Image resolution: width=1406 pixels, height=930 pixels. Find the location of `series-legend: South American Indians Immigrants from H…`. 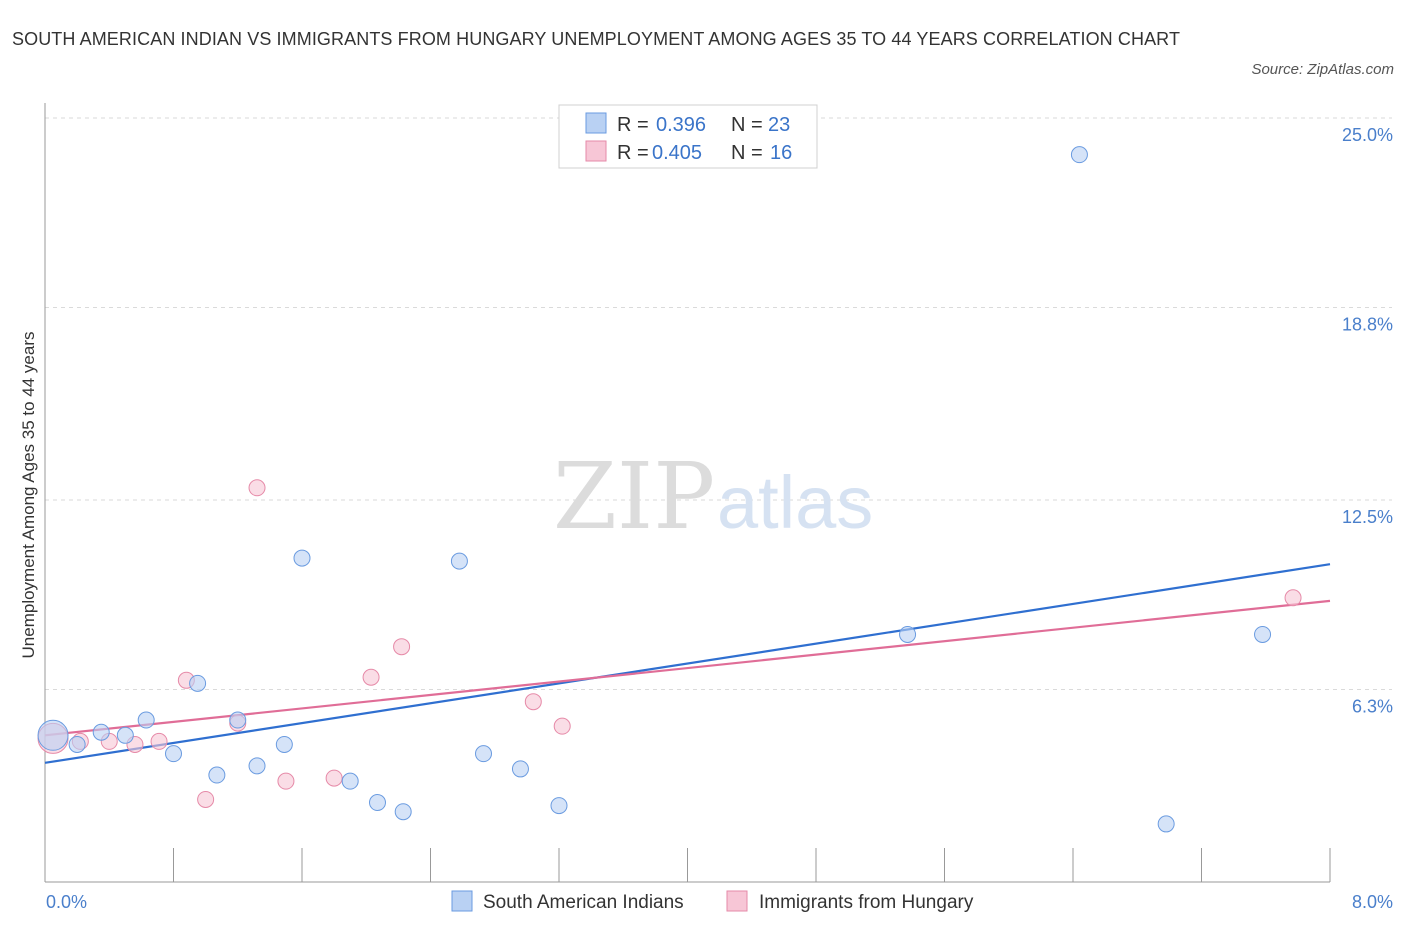

series-legend: South American Indians Immigrants from H… is located at coordinates (712, 901).